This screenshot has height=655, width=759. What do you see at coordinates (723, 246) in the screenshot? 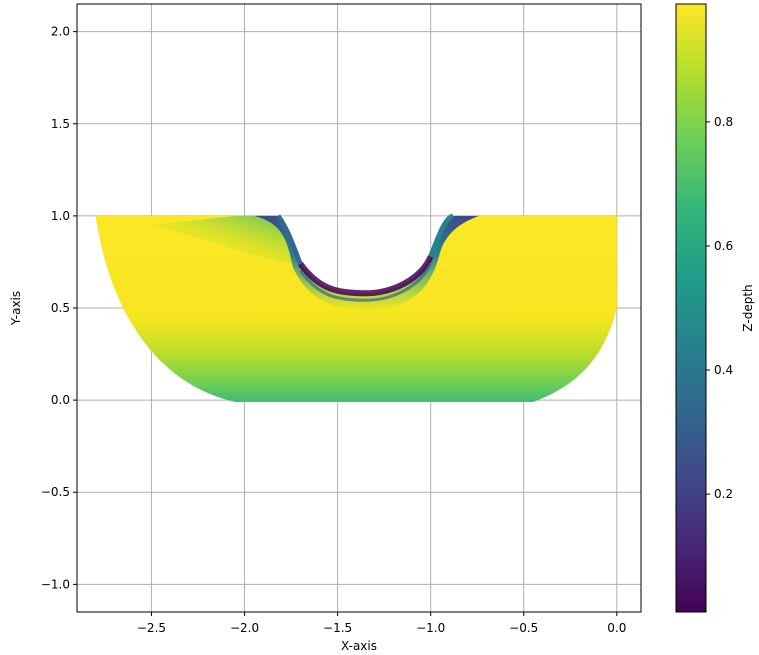
I see `colorbar-tick-label: 0.6` at bounding box center [723, 246].